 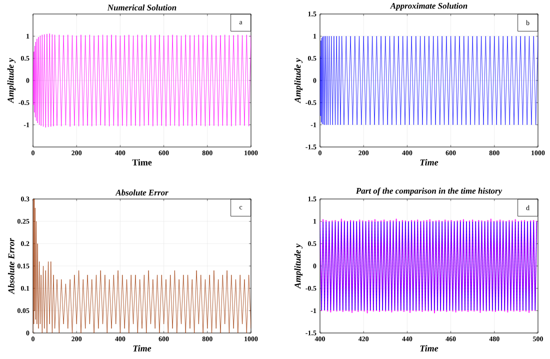 I want to click on chart-title: Numerical Solution, so click(x=141, y=7).